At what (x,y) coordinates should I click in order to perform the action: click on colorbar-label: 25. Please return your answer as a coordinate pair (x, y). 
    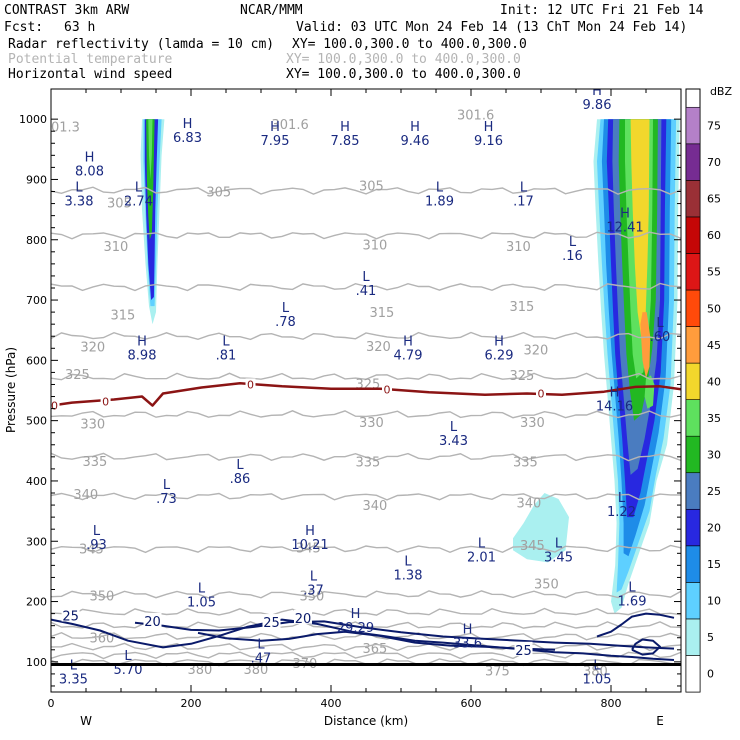
    Looking at the image, I should click on (714, 491).